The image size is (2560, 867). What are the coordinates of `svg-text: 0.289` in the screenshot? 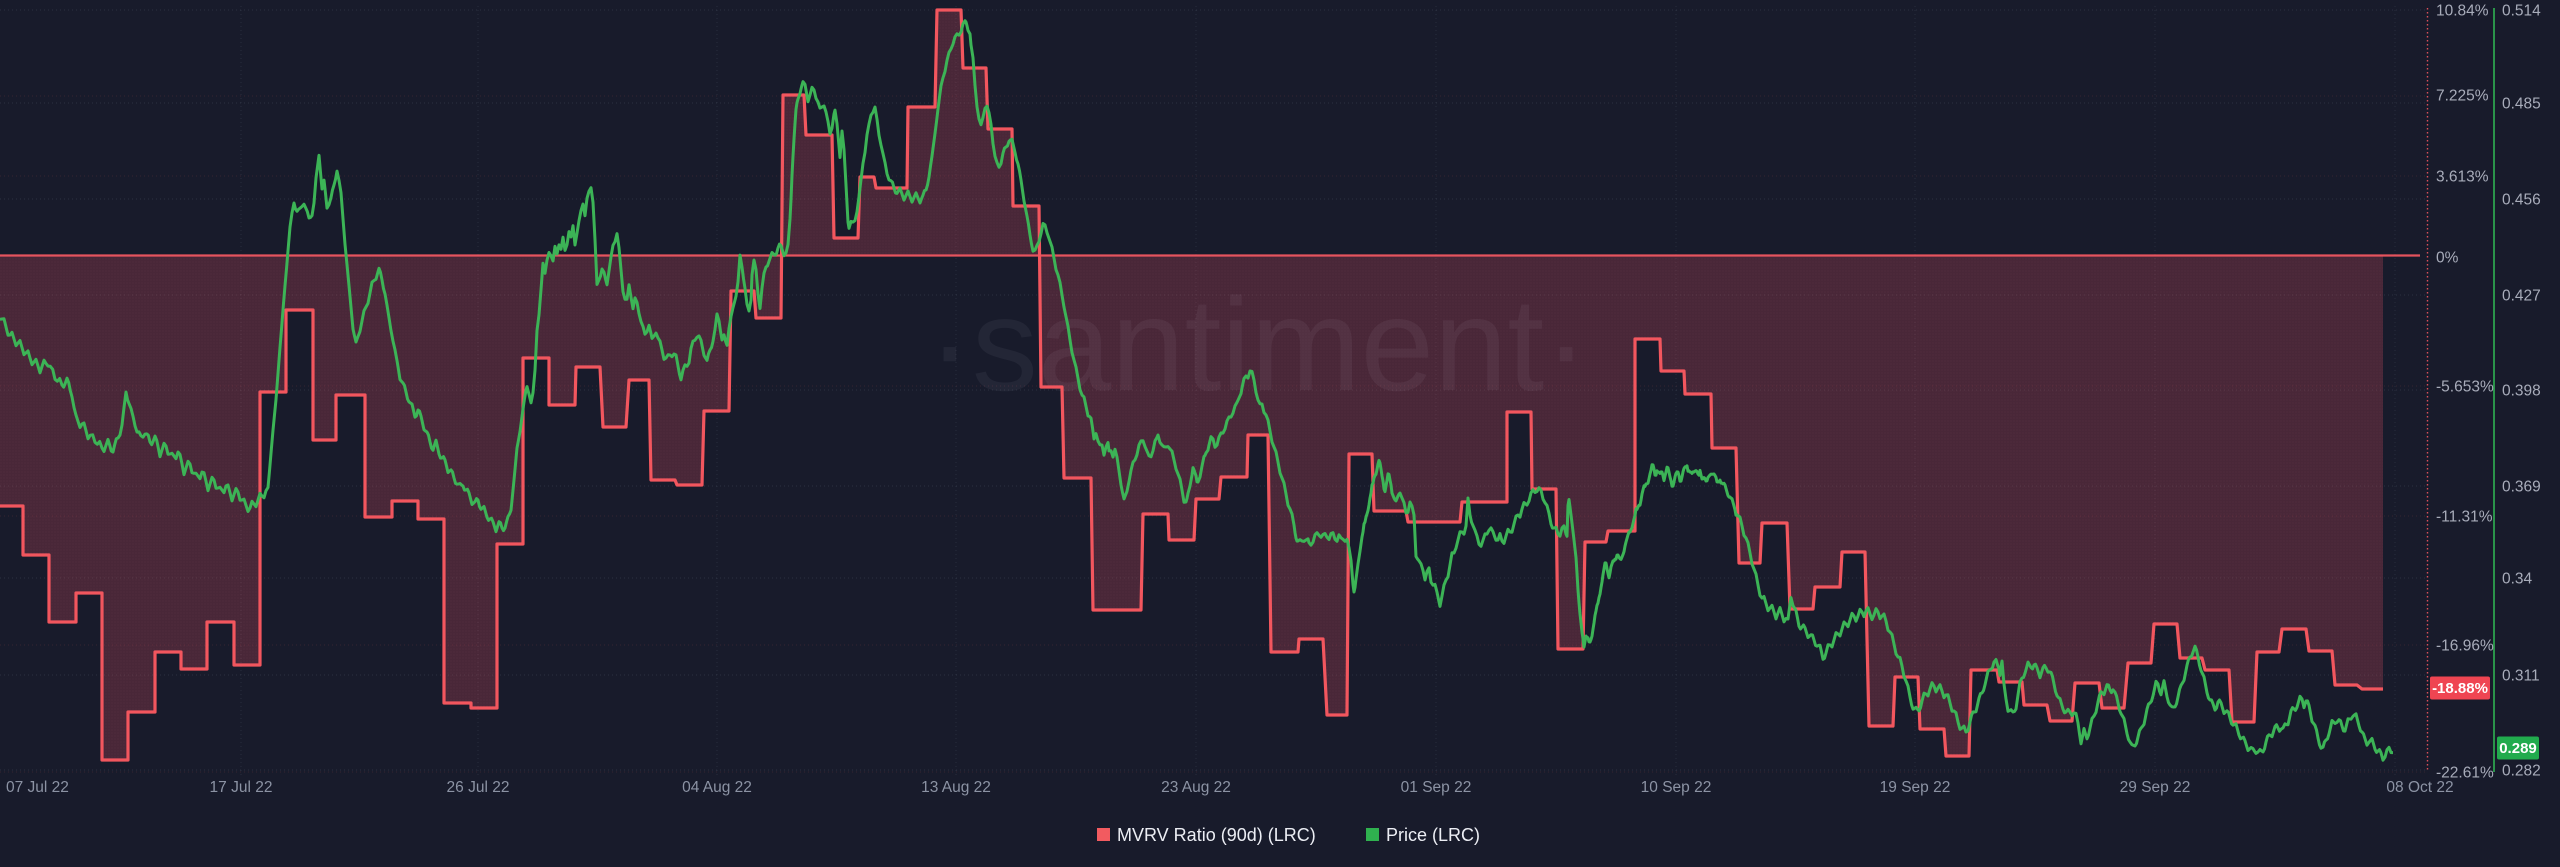 It's located at (2518, 748).